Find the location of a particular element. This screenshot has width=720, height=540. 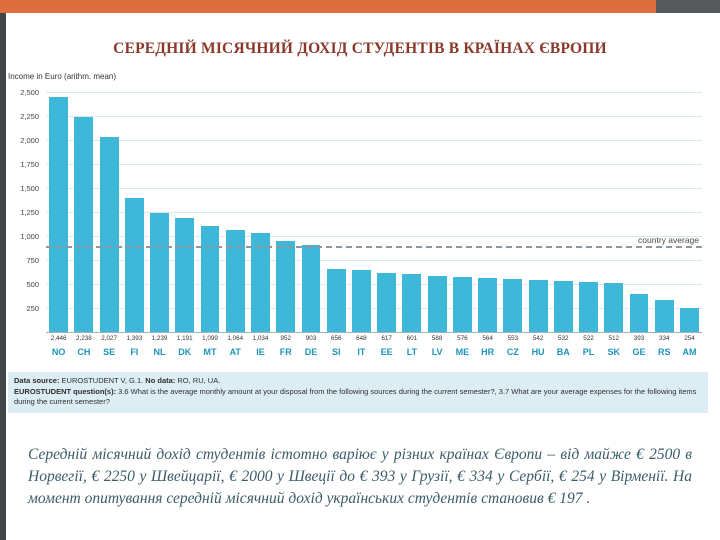

country-code: SI is located at coordinates (336, 352).